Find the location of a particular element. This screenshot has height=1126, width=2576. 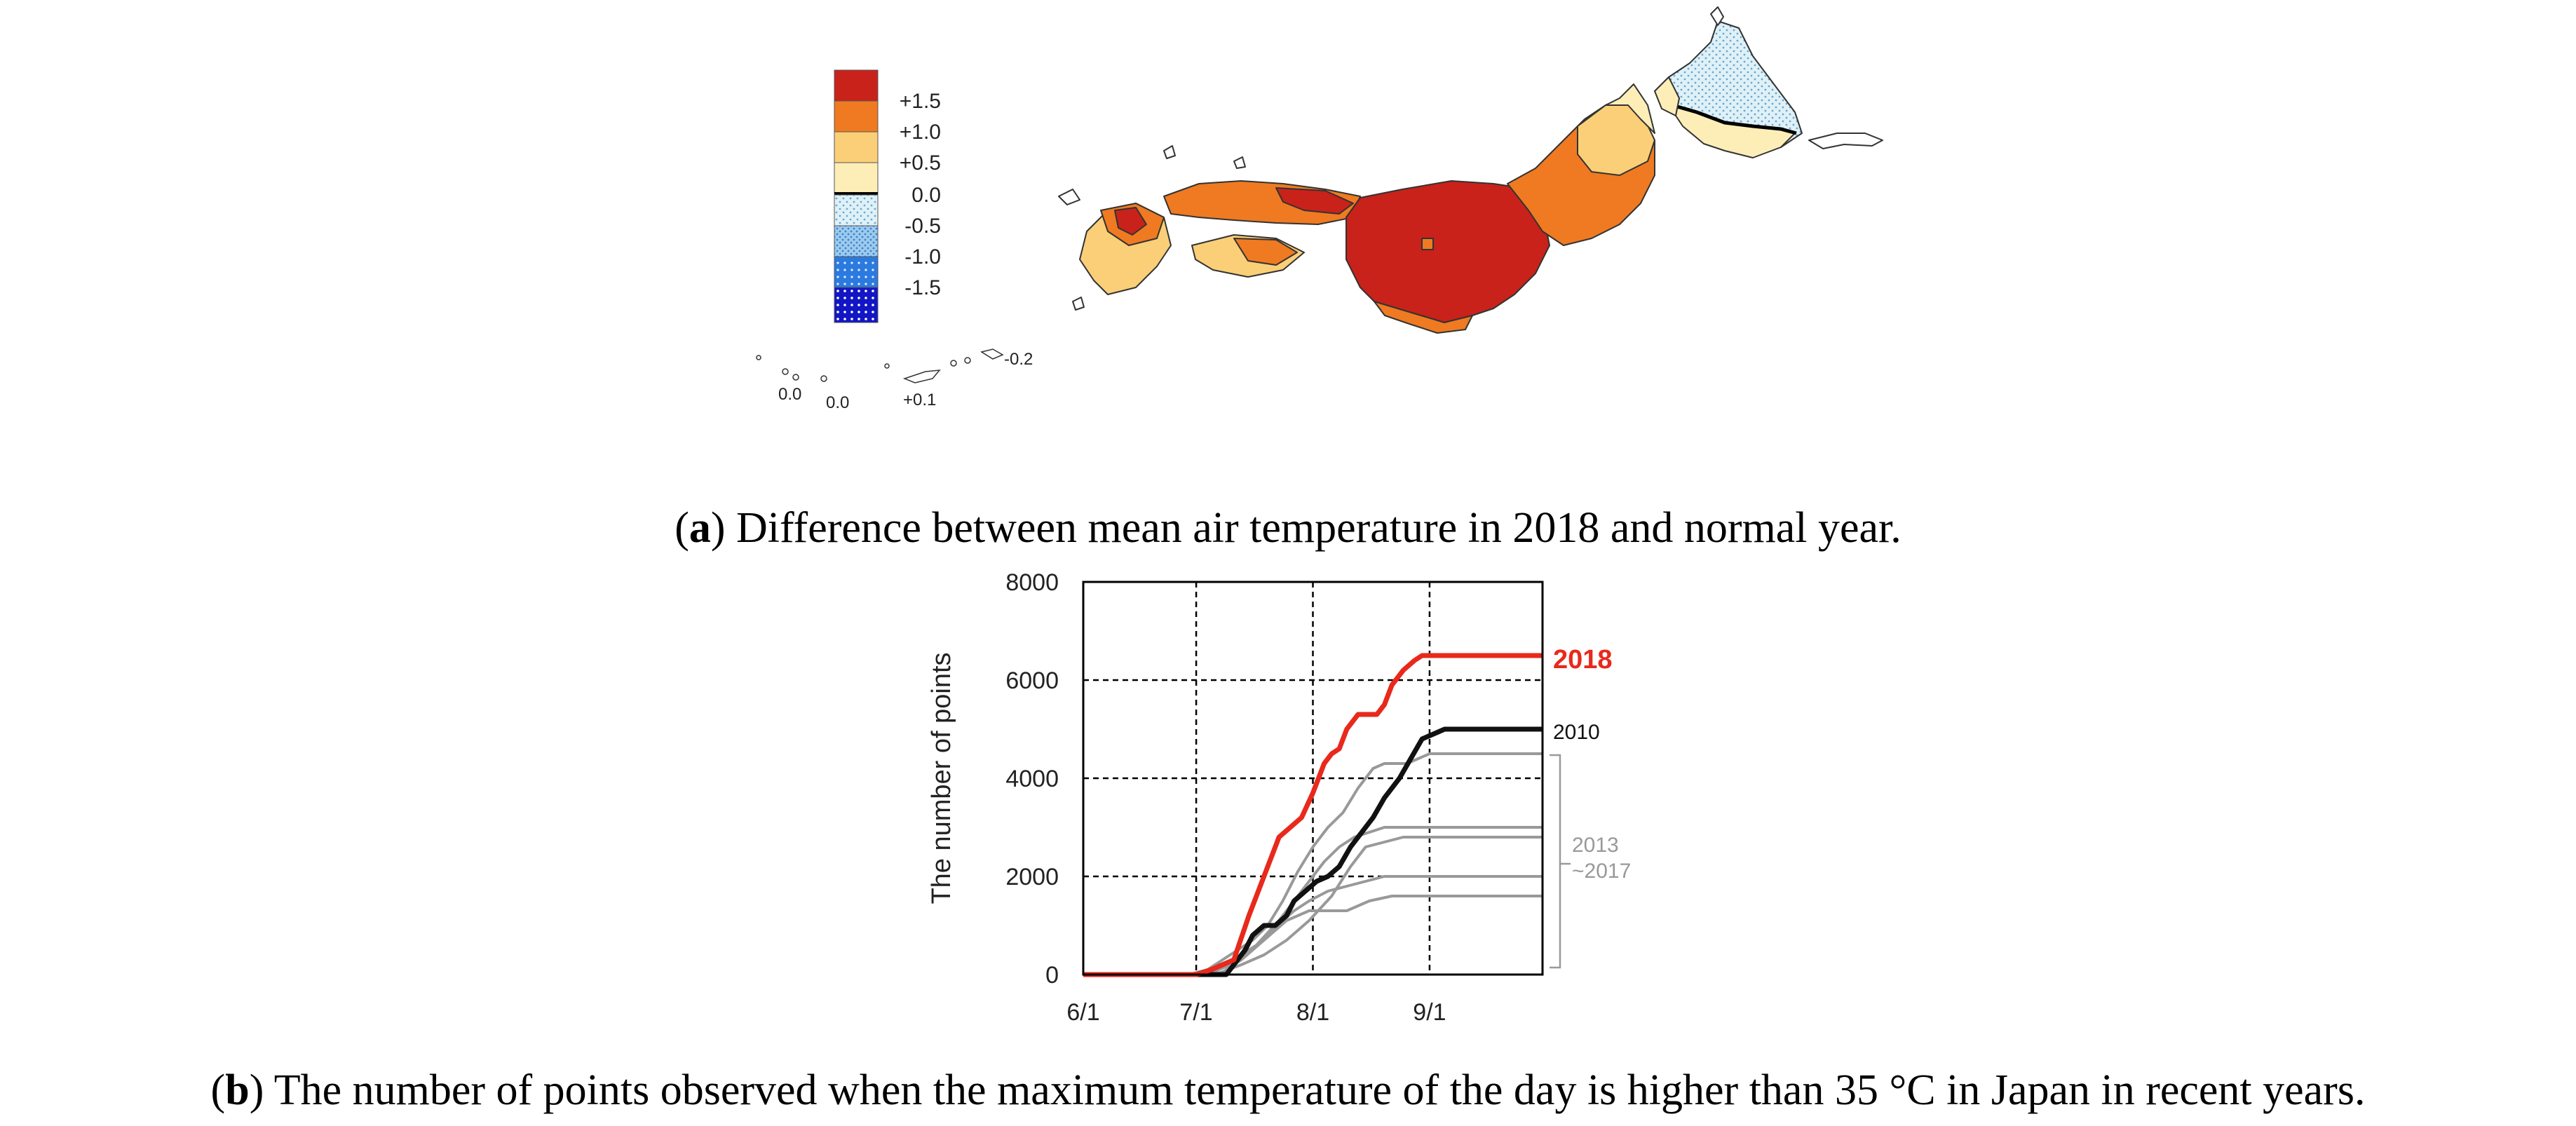

y-tick-label: 0 is located at coordinates (1052, 975).